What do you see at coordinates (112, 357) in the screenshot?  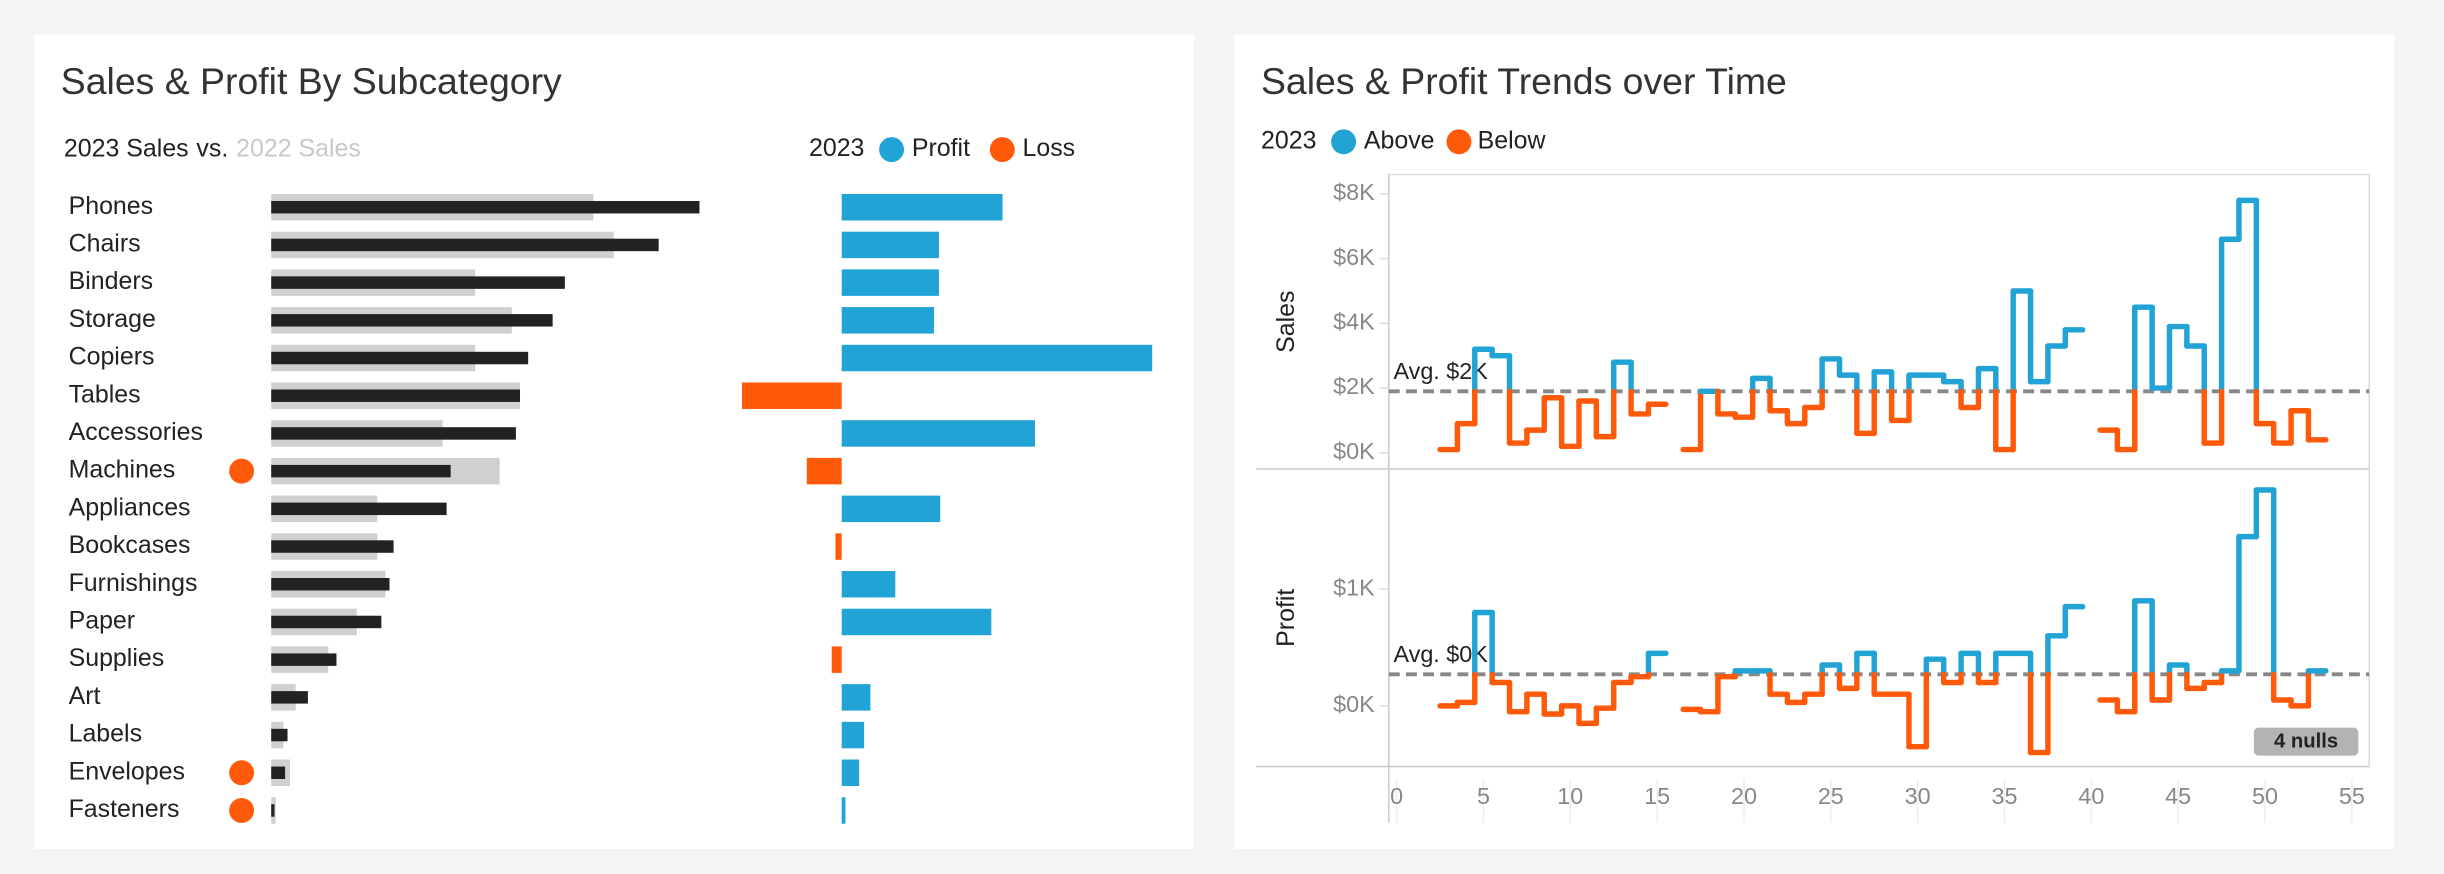 I see `category-label: Copiers` at bounding box center [112, 357].